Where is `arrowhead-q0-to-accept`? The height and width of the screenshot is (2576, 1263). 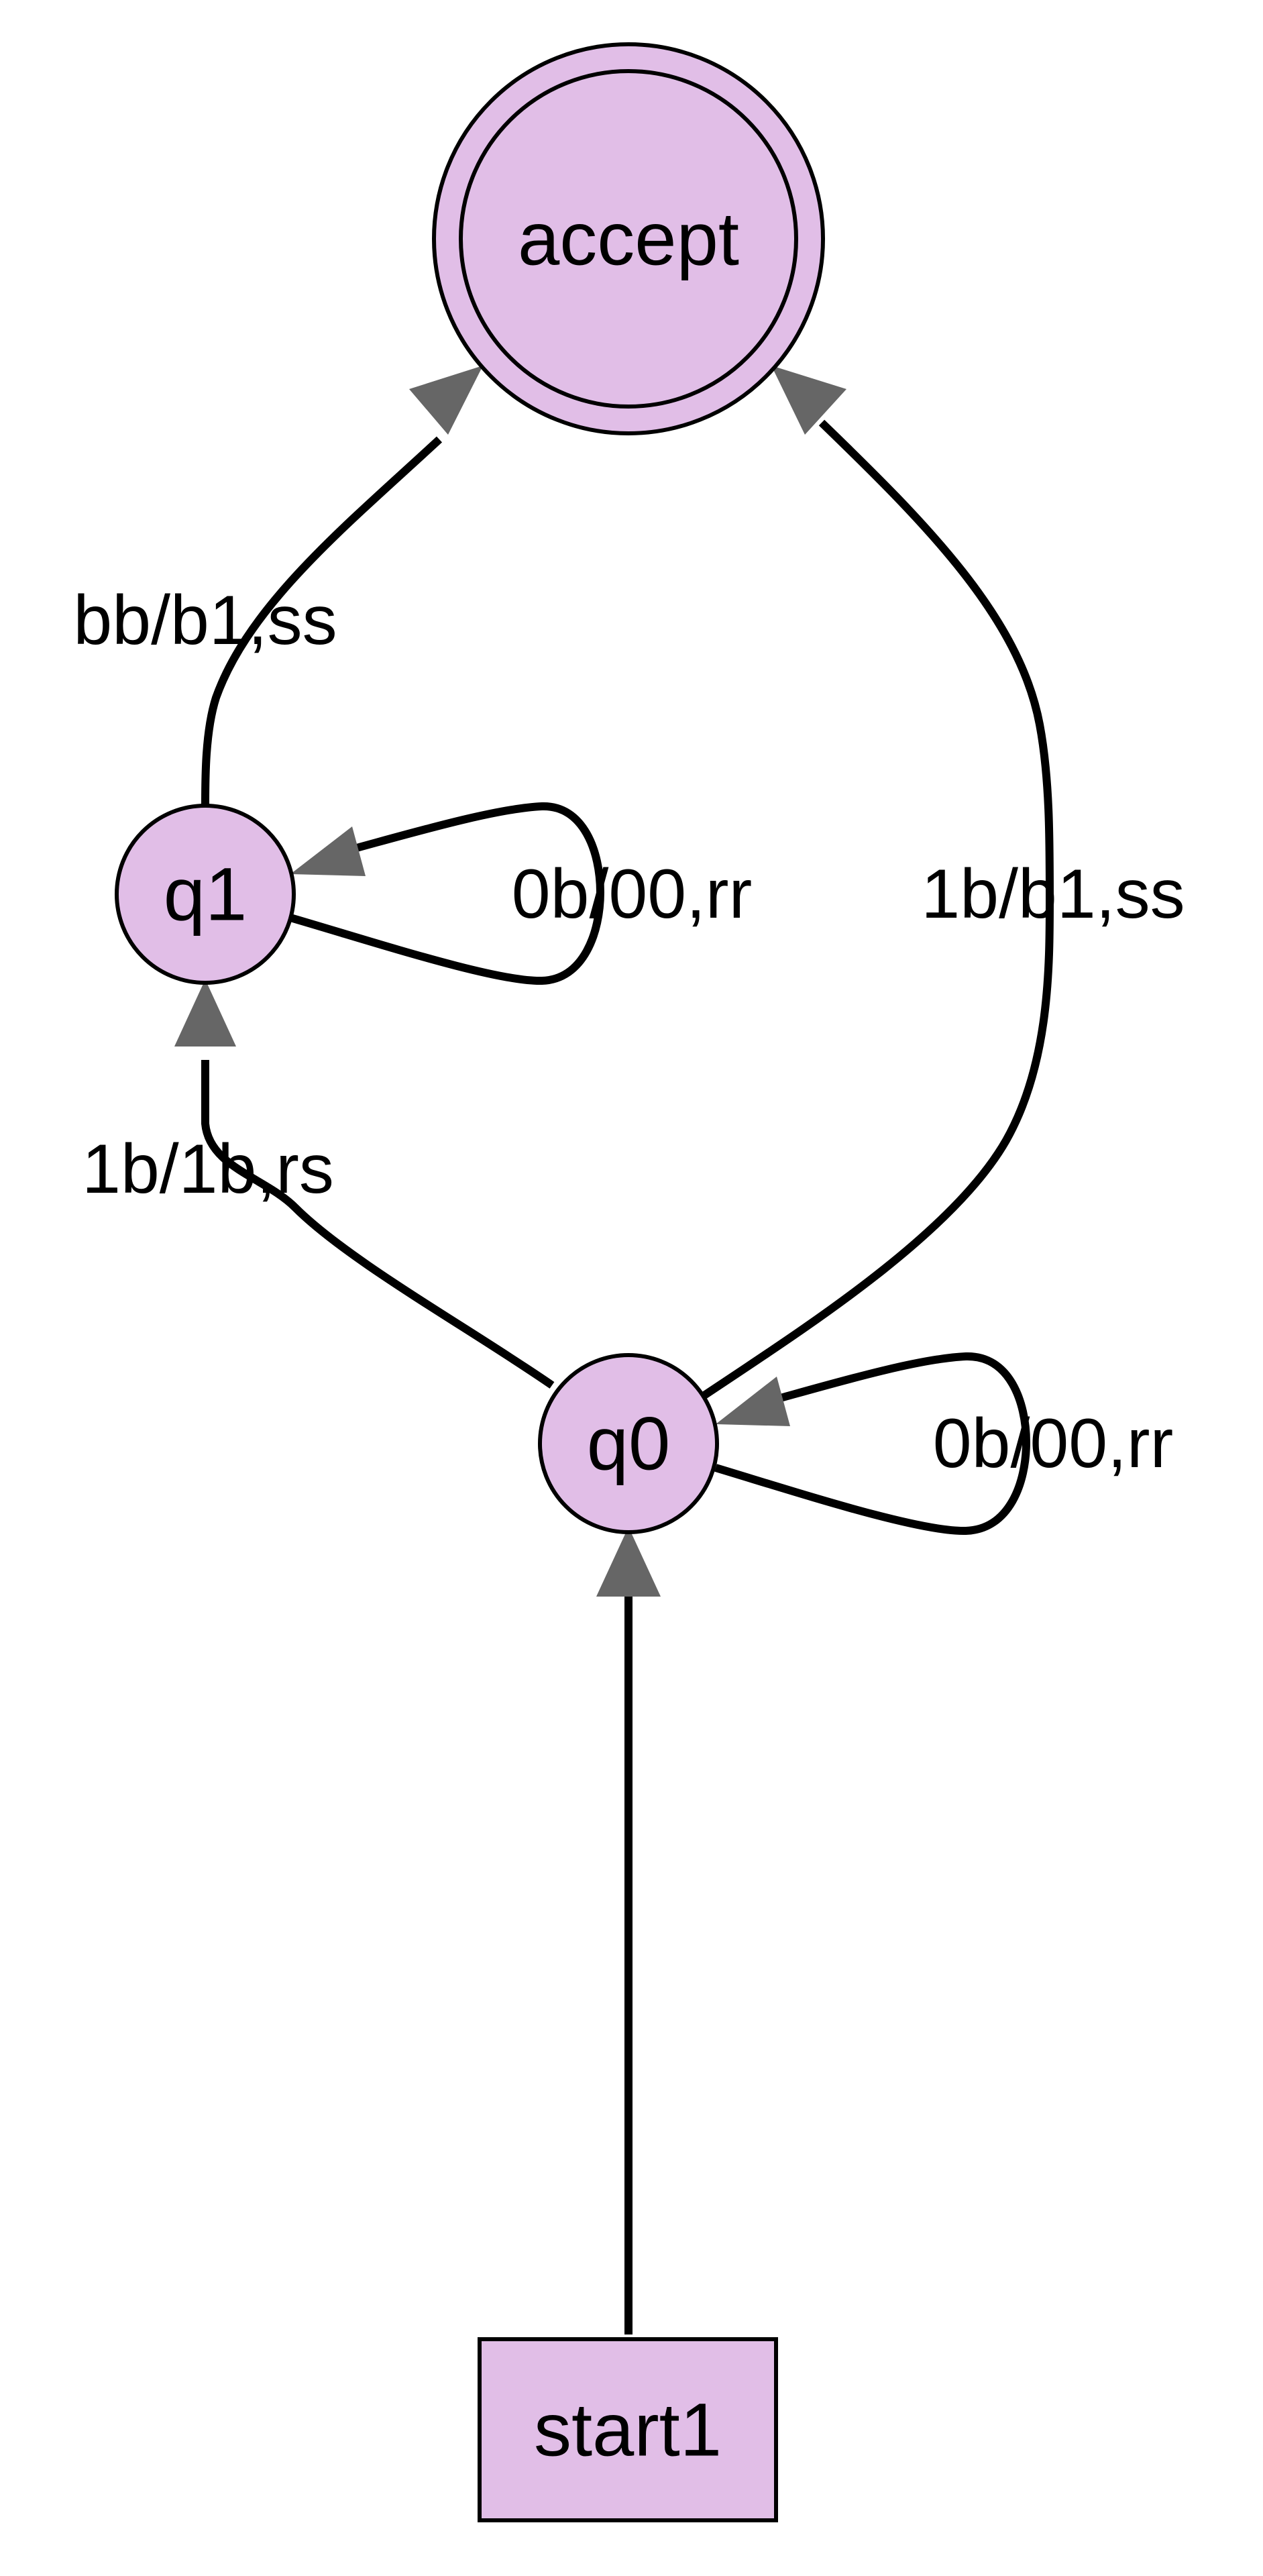 arrowhead-q0-to-accept is located at coordinates (808, 400).